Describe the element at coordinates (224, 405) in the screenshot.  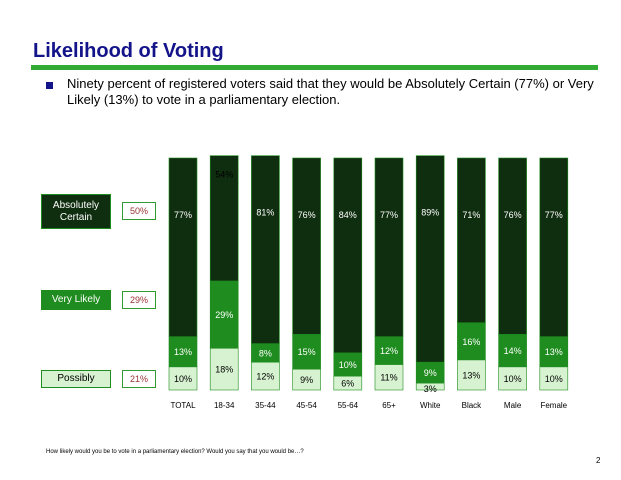
I see `category-label: 18-34` at that location.